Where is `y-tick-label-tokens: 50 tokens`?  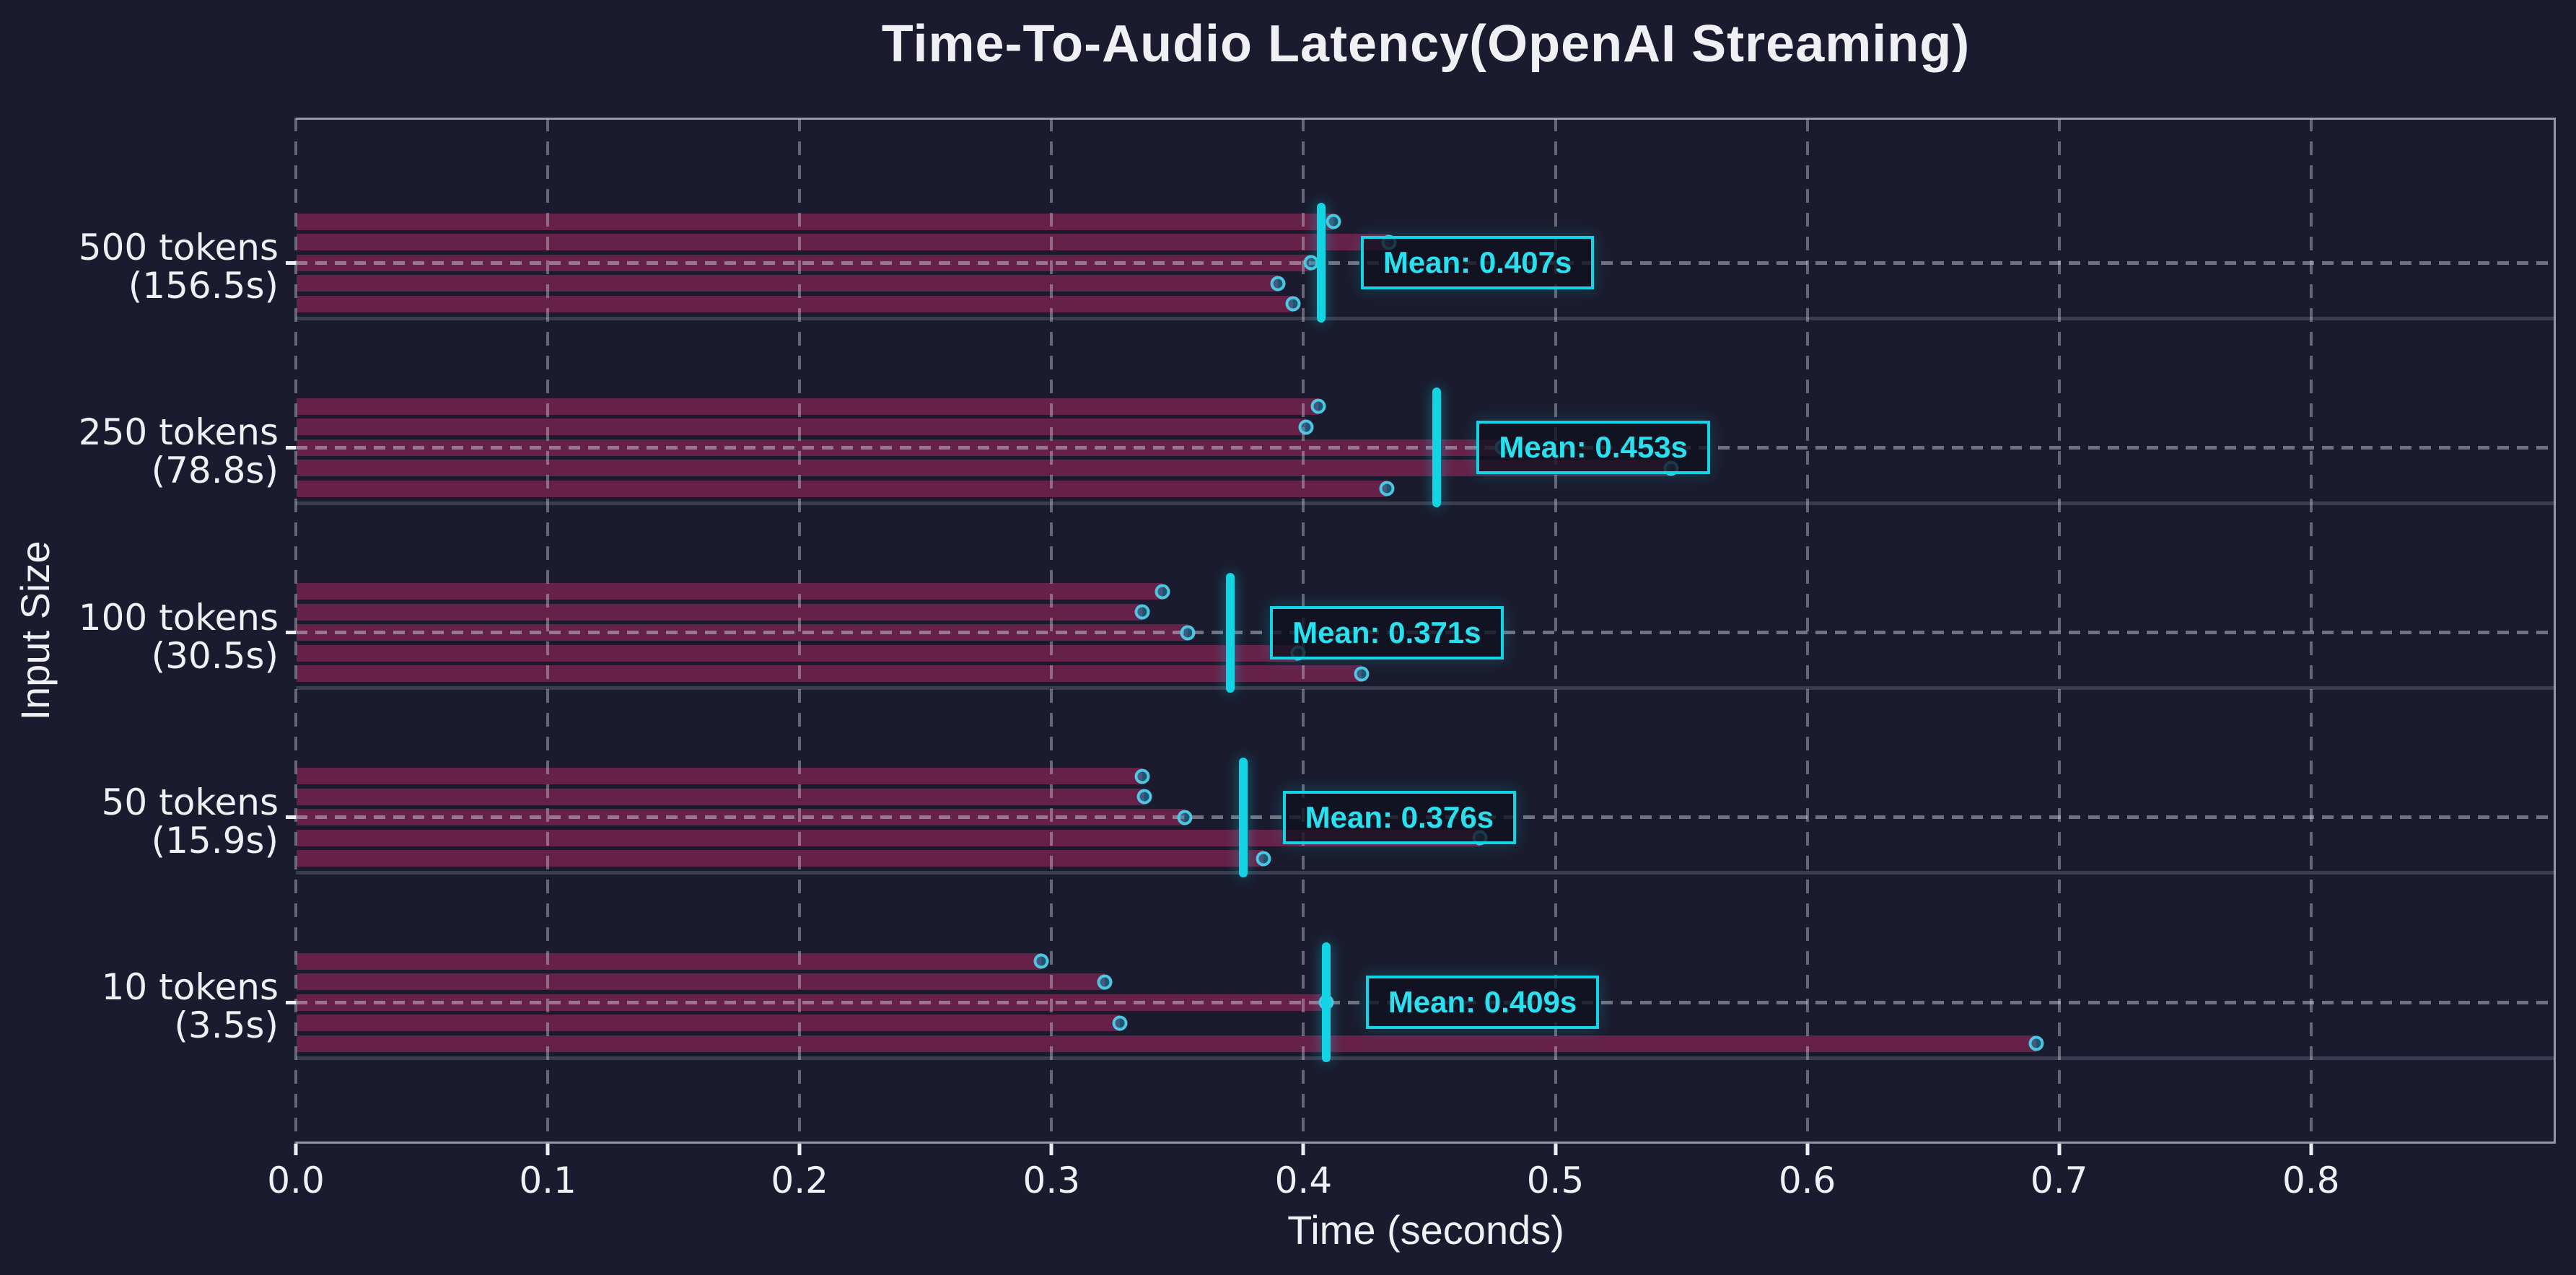
y-tick-label-tokens: 50 tokens is located at coordinates (190, 802).